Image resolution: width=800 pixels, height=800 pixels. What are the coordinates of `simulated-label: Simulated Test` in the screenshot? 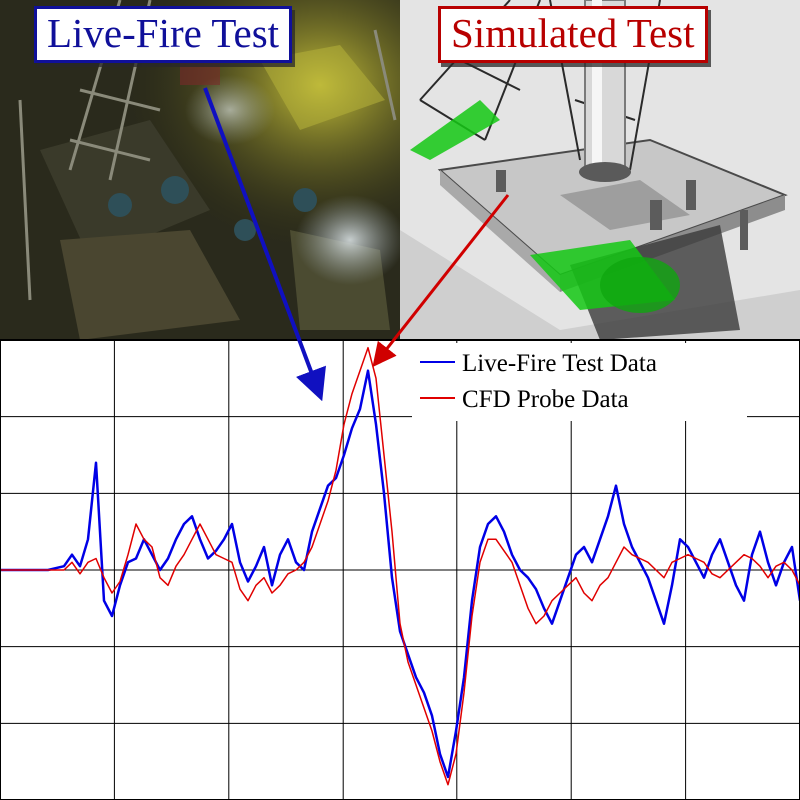 It's located at (573, 34).